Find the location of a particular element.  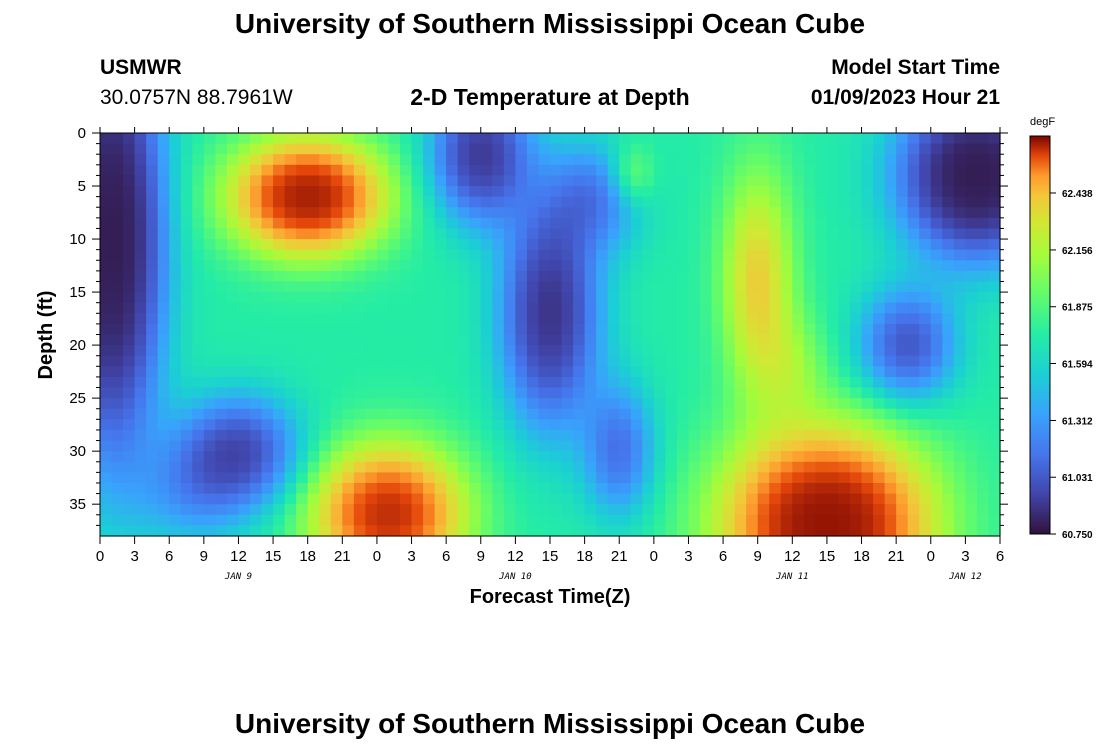

x-tick-label: 15 is located at coordinates (550, 556).